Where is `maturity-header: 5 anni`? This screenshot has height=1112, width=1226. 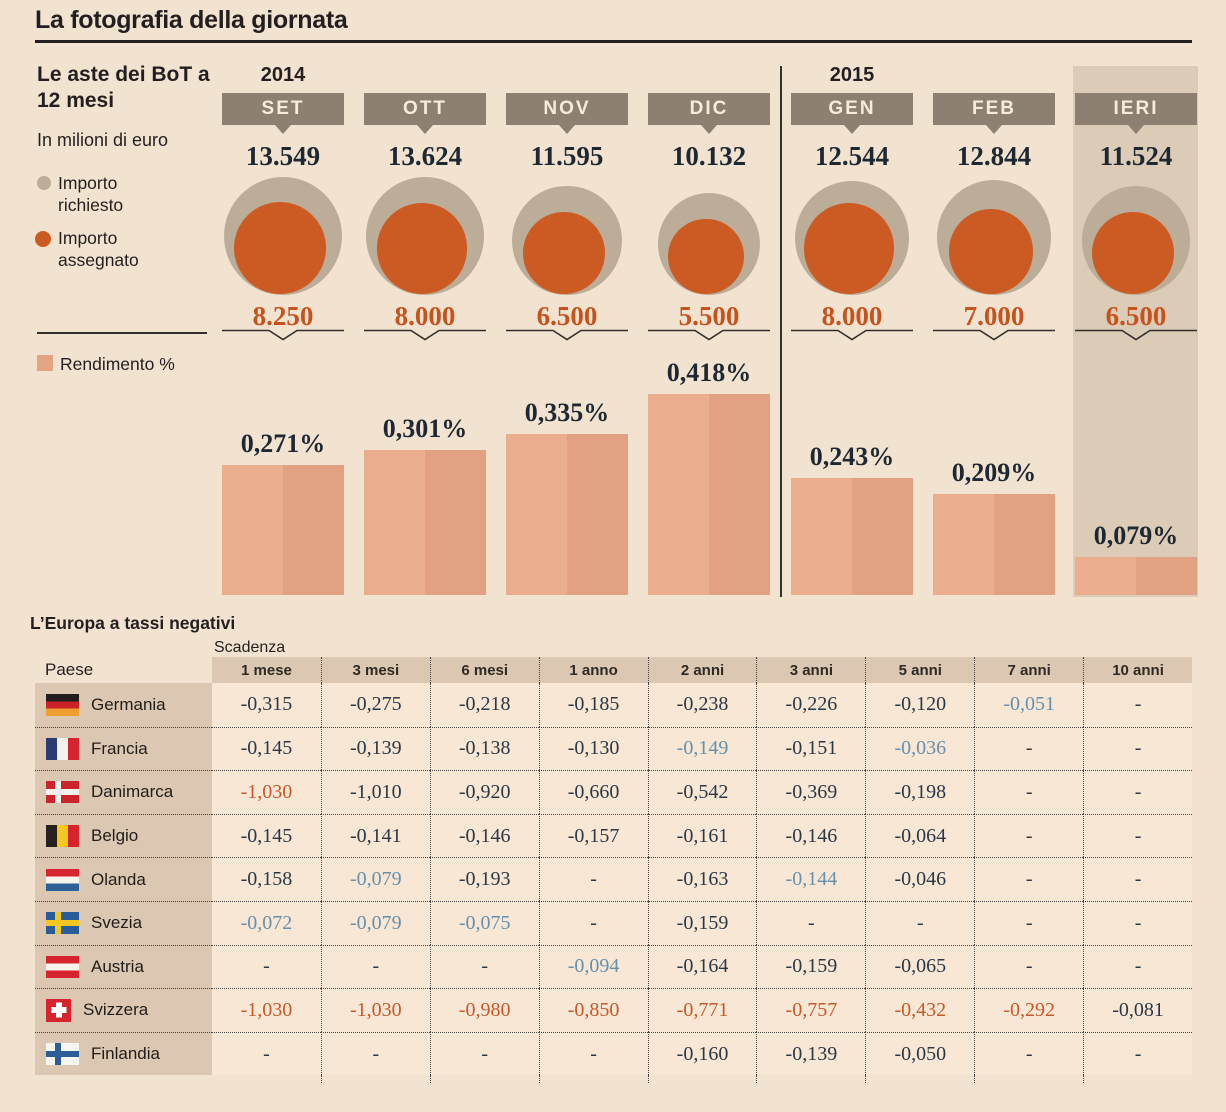 maturity-header: 5 anni is located at coordinates (920, 670).